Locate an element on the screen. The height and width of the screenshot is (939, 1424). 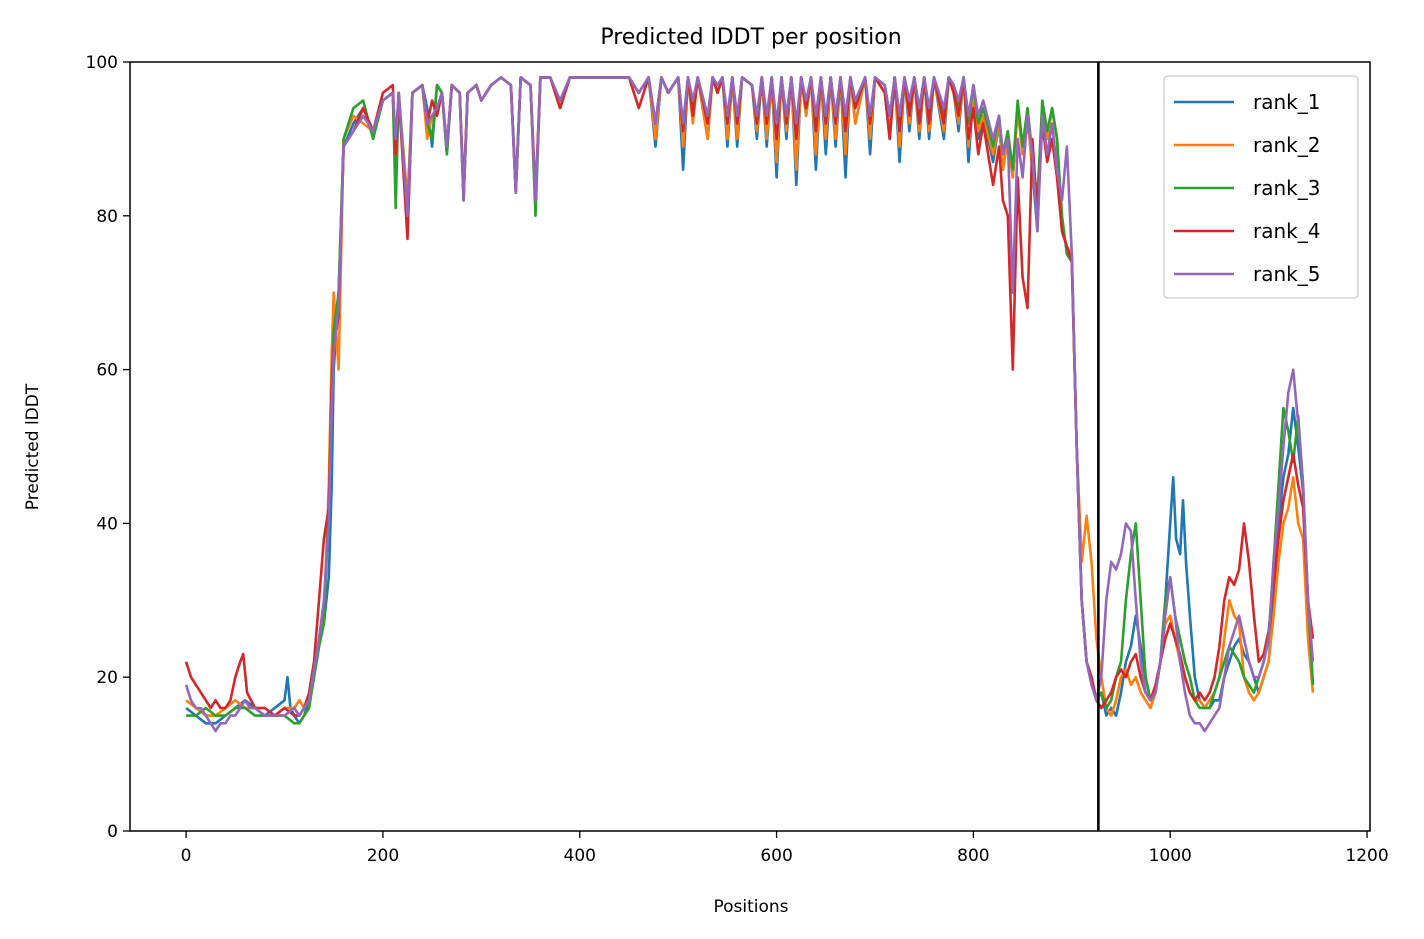
x-tick-label: 800 is located at coordinates (973, 856).